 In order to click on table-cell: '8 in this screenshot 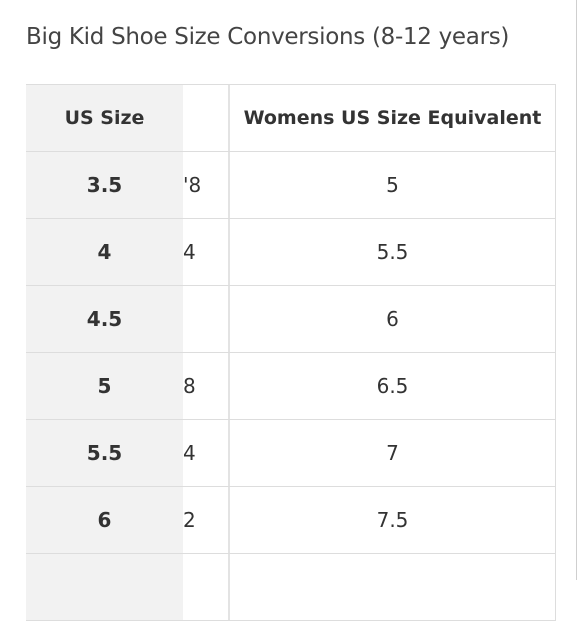, I will do `click(206, 185)`.